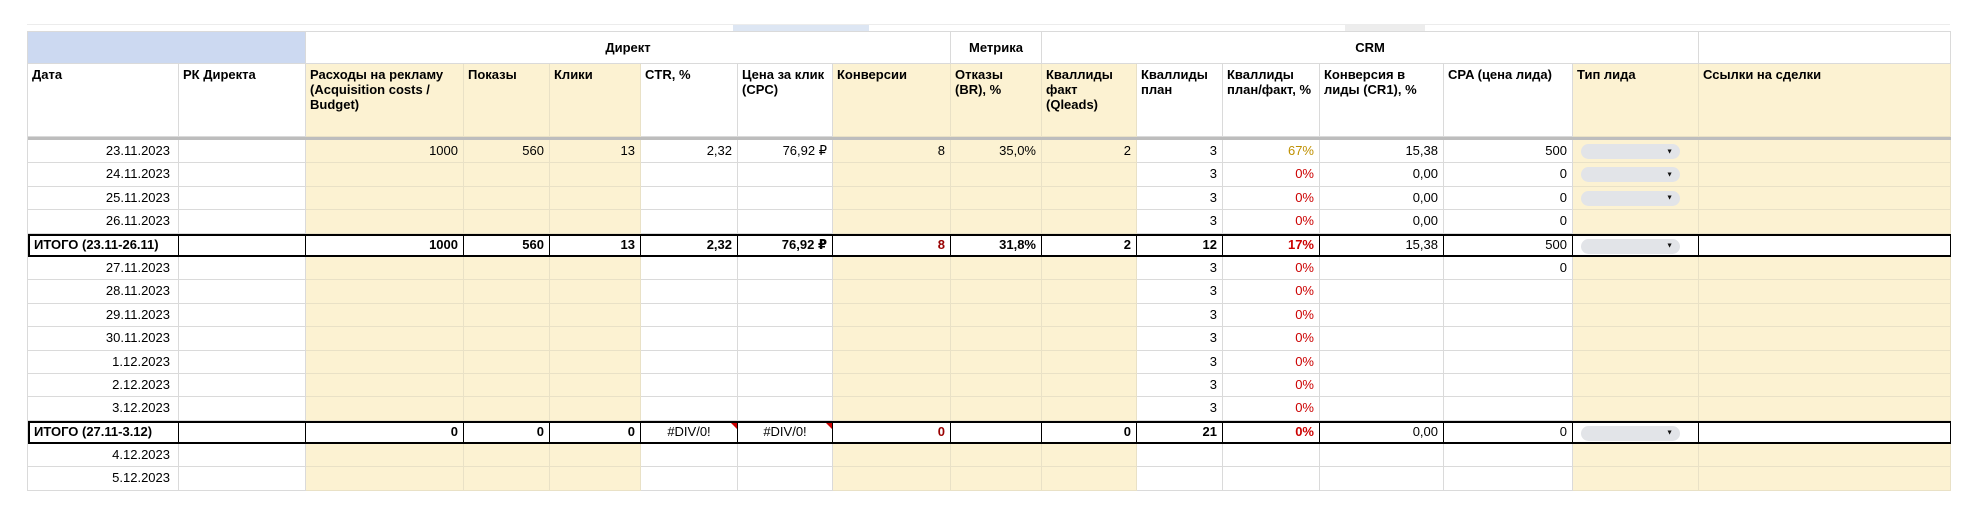 This screenshot has width=1978, height=518. What do you see at coordinates (1180, 245) in the screenshot?
I see `value-cell: 12` at bounding box center [1180, 245].